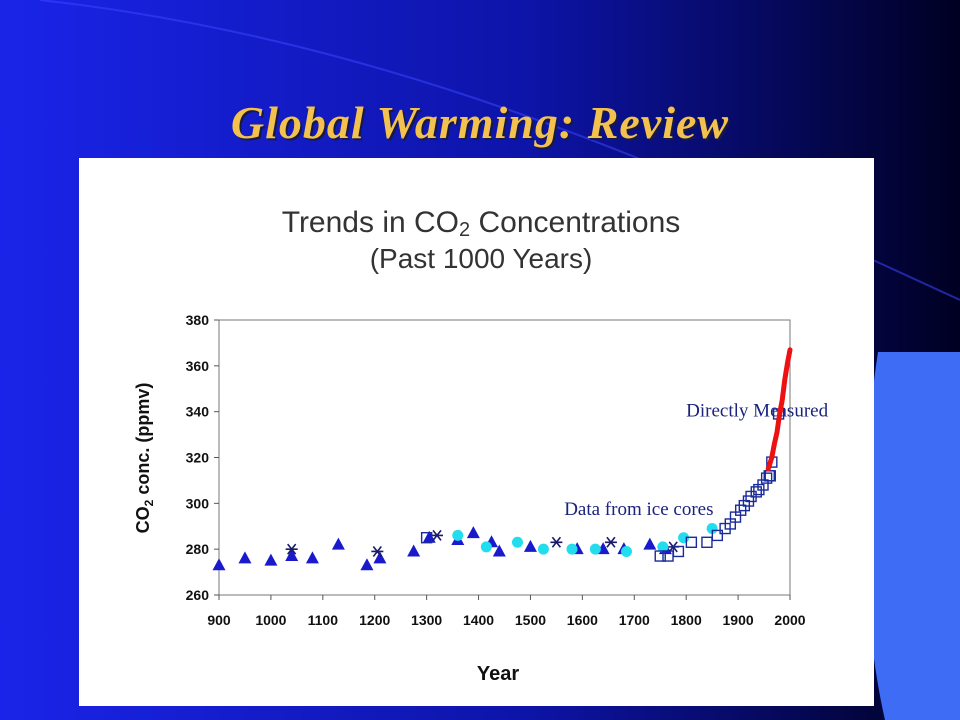 The width and height of the screenshot is (960, 720). I want to click on x-tick-label: 1200, so click(374, 620).